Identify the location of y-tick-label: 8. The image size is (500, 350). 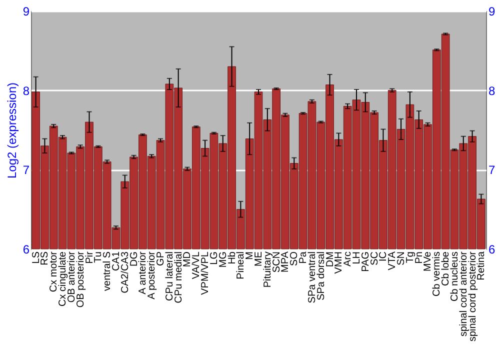
(26, 91).